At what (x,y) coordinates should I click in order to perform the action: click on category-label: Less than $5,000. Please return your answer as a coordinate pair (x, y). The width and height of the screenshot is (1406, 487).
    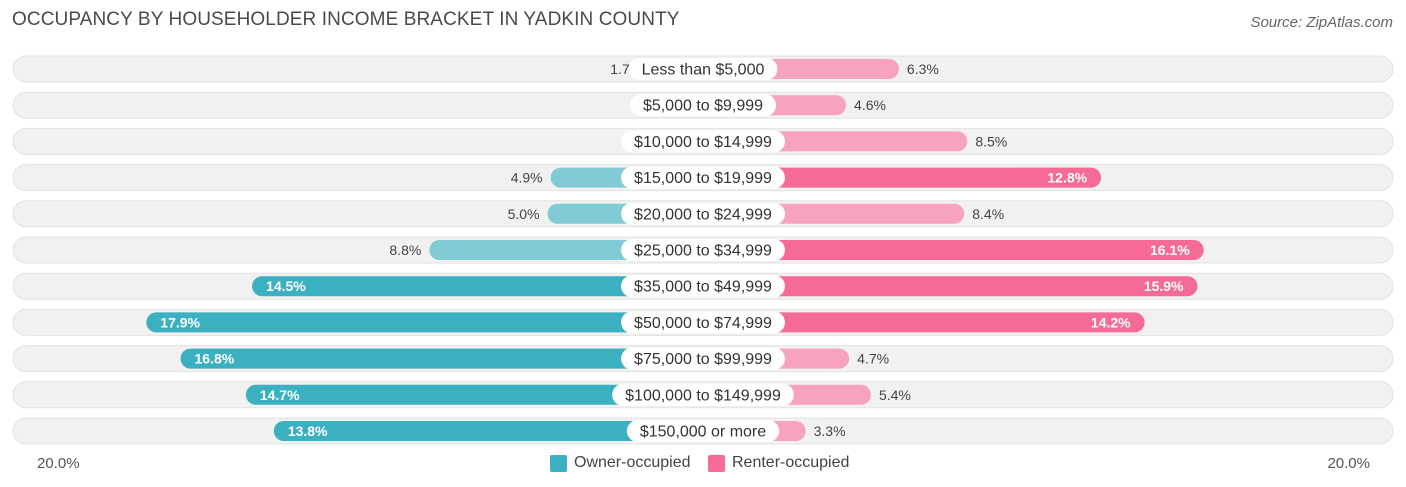
    Looking at the image, I should click on (703, 70).